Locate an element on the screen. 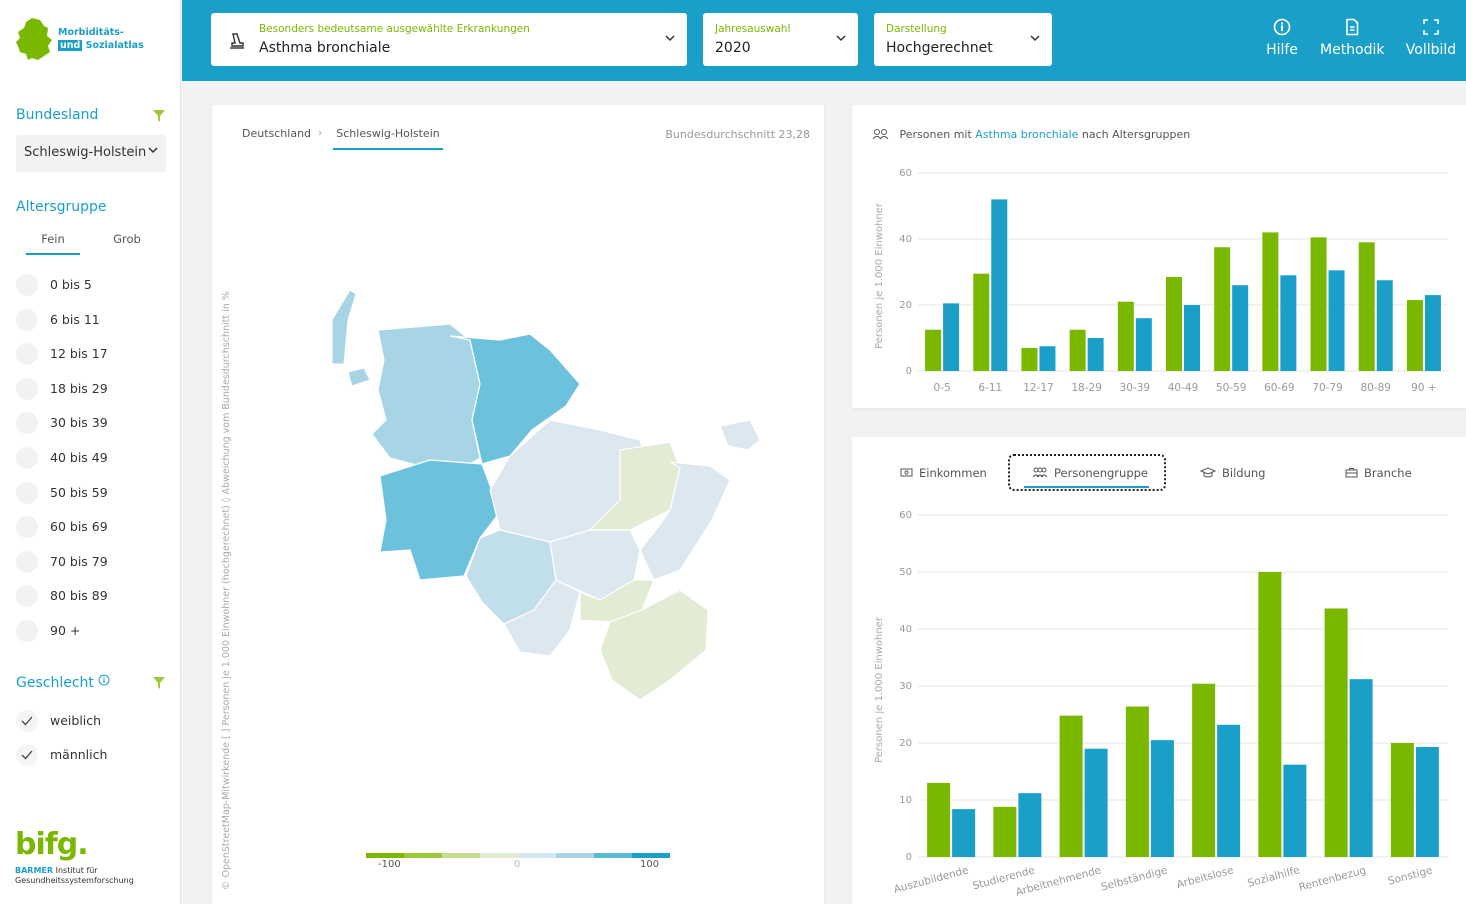  age-group-label: 60 bis 69 is located at coordinates (79, 527).